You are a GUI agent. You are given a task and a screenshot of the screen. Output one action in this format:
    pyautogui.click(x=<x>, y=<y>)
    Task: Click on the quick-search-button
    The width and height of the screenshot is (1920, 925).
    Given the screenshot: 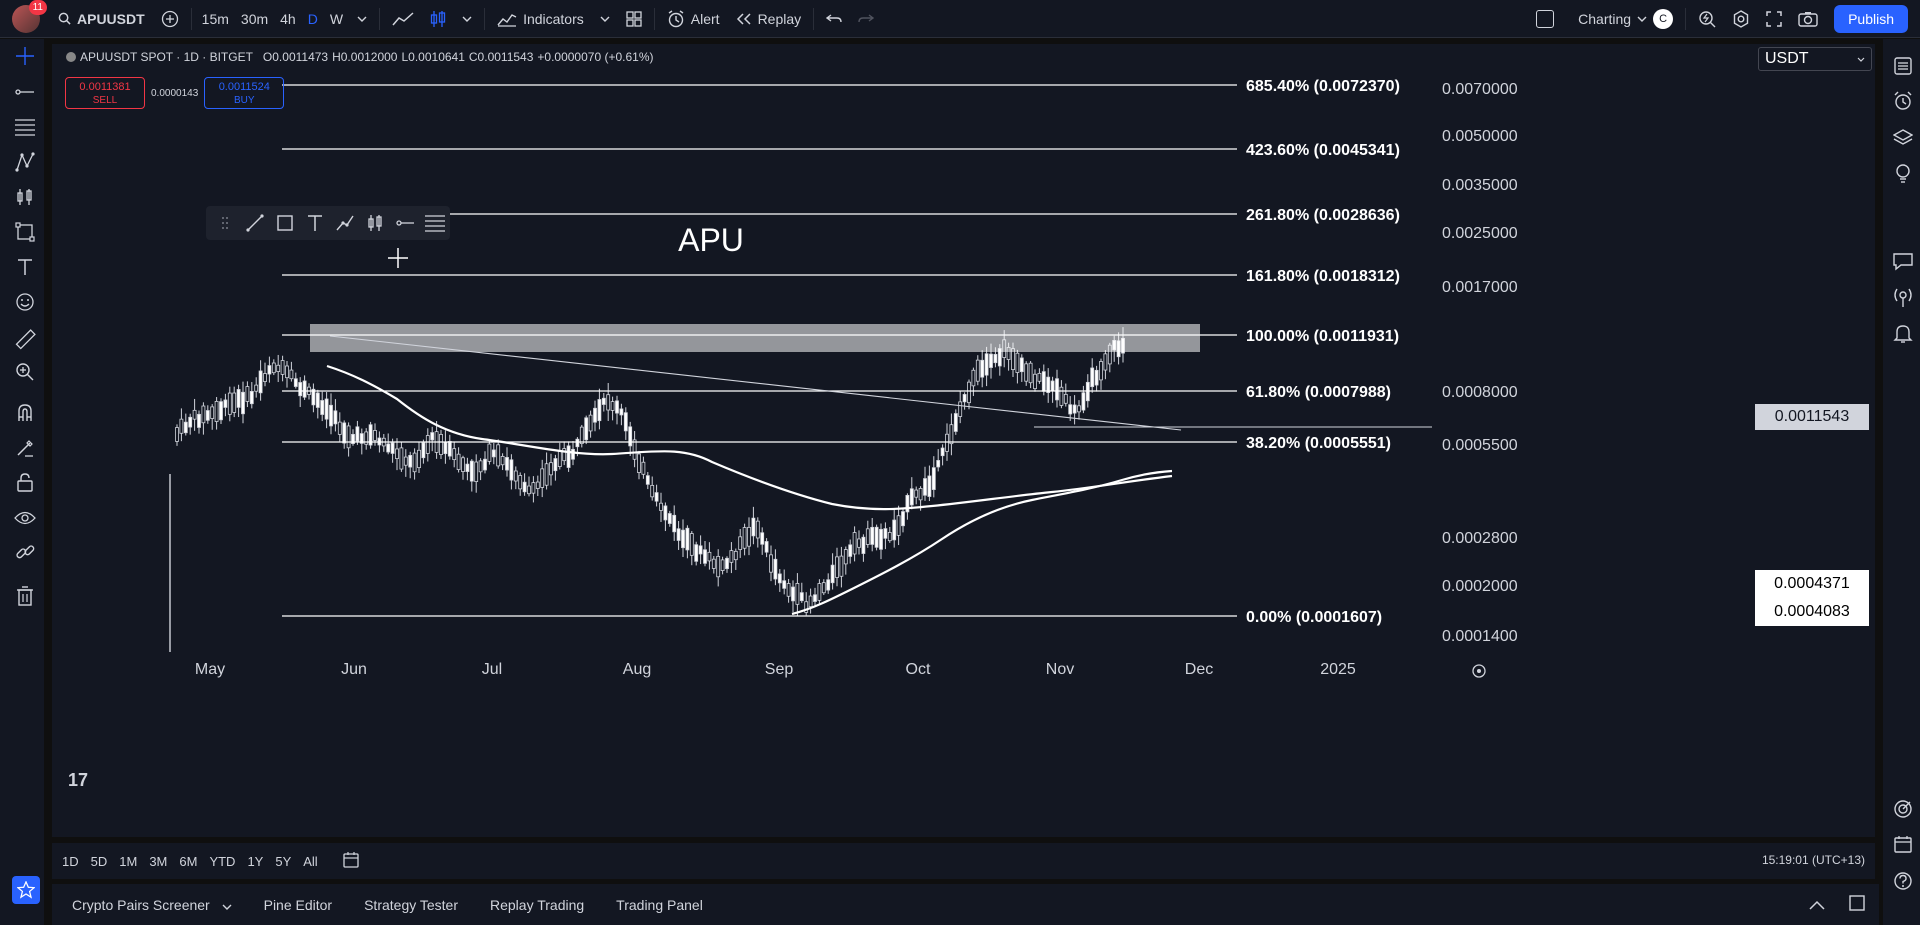 What is the action you would take?
    pyautogui.click(x=1707, y=19)
    